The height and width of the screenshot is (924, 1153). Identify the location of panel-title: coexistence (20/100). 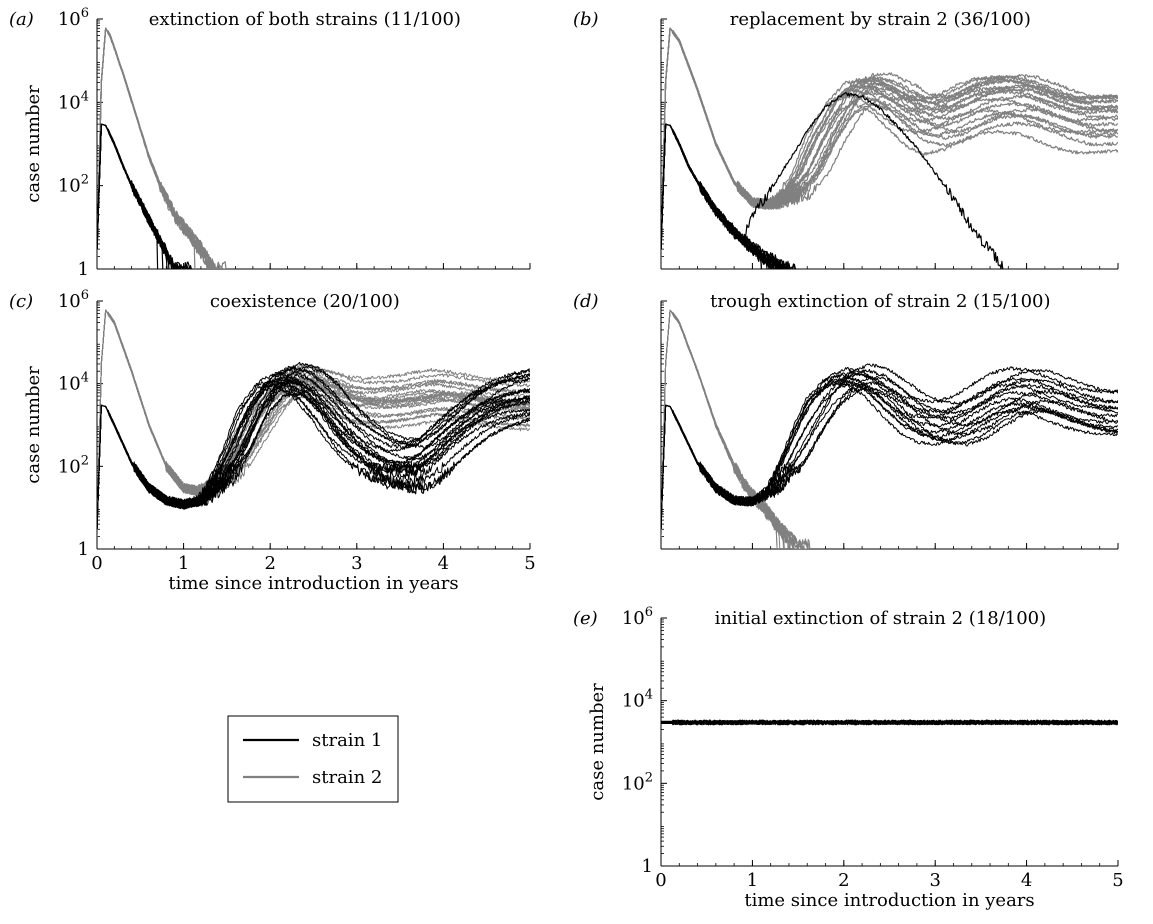
(305, 301).